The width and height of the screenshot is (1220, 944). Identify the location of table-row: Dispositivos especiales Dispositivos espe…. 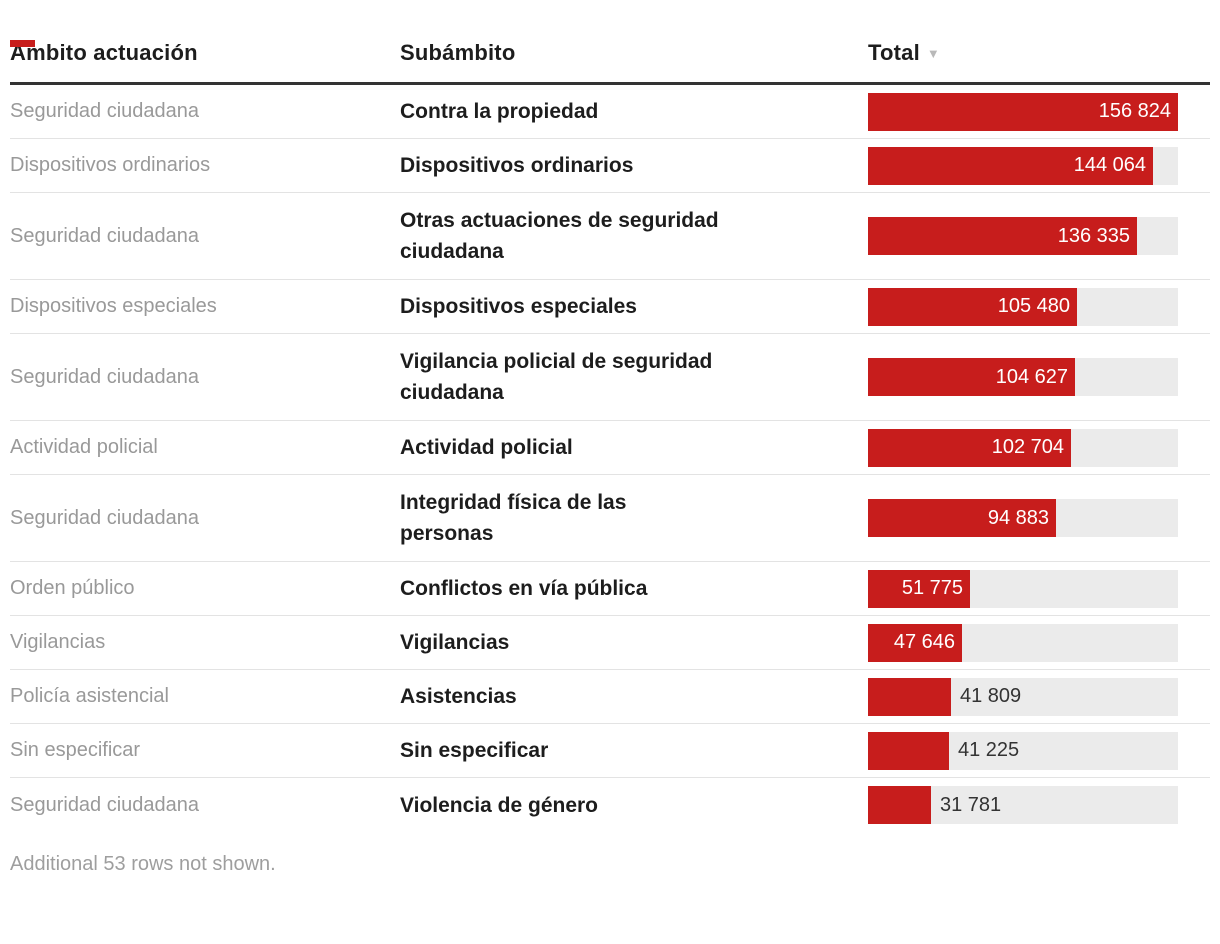
(610, 307).